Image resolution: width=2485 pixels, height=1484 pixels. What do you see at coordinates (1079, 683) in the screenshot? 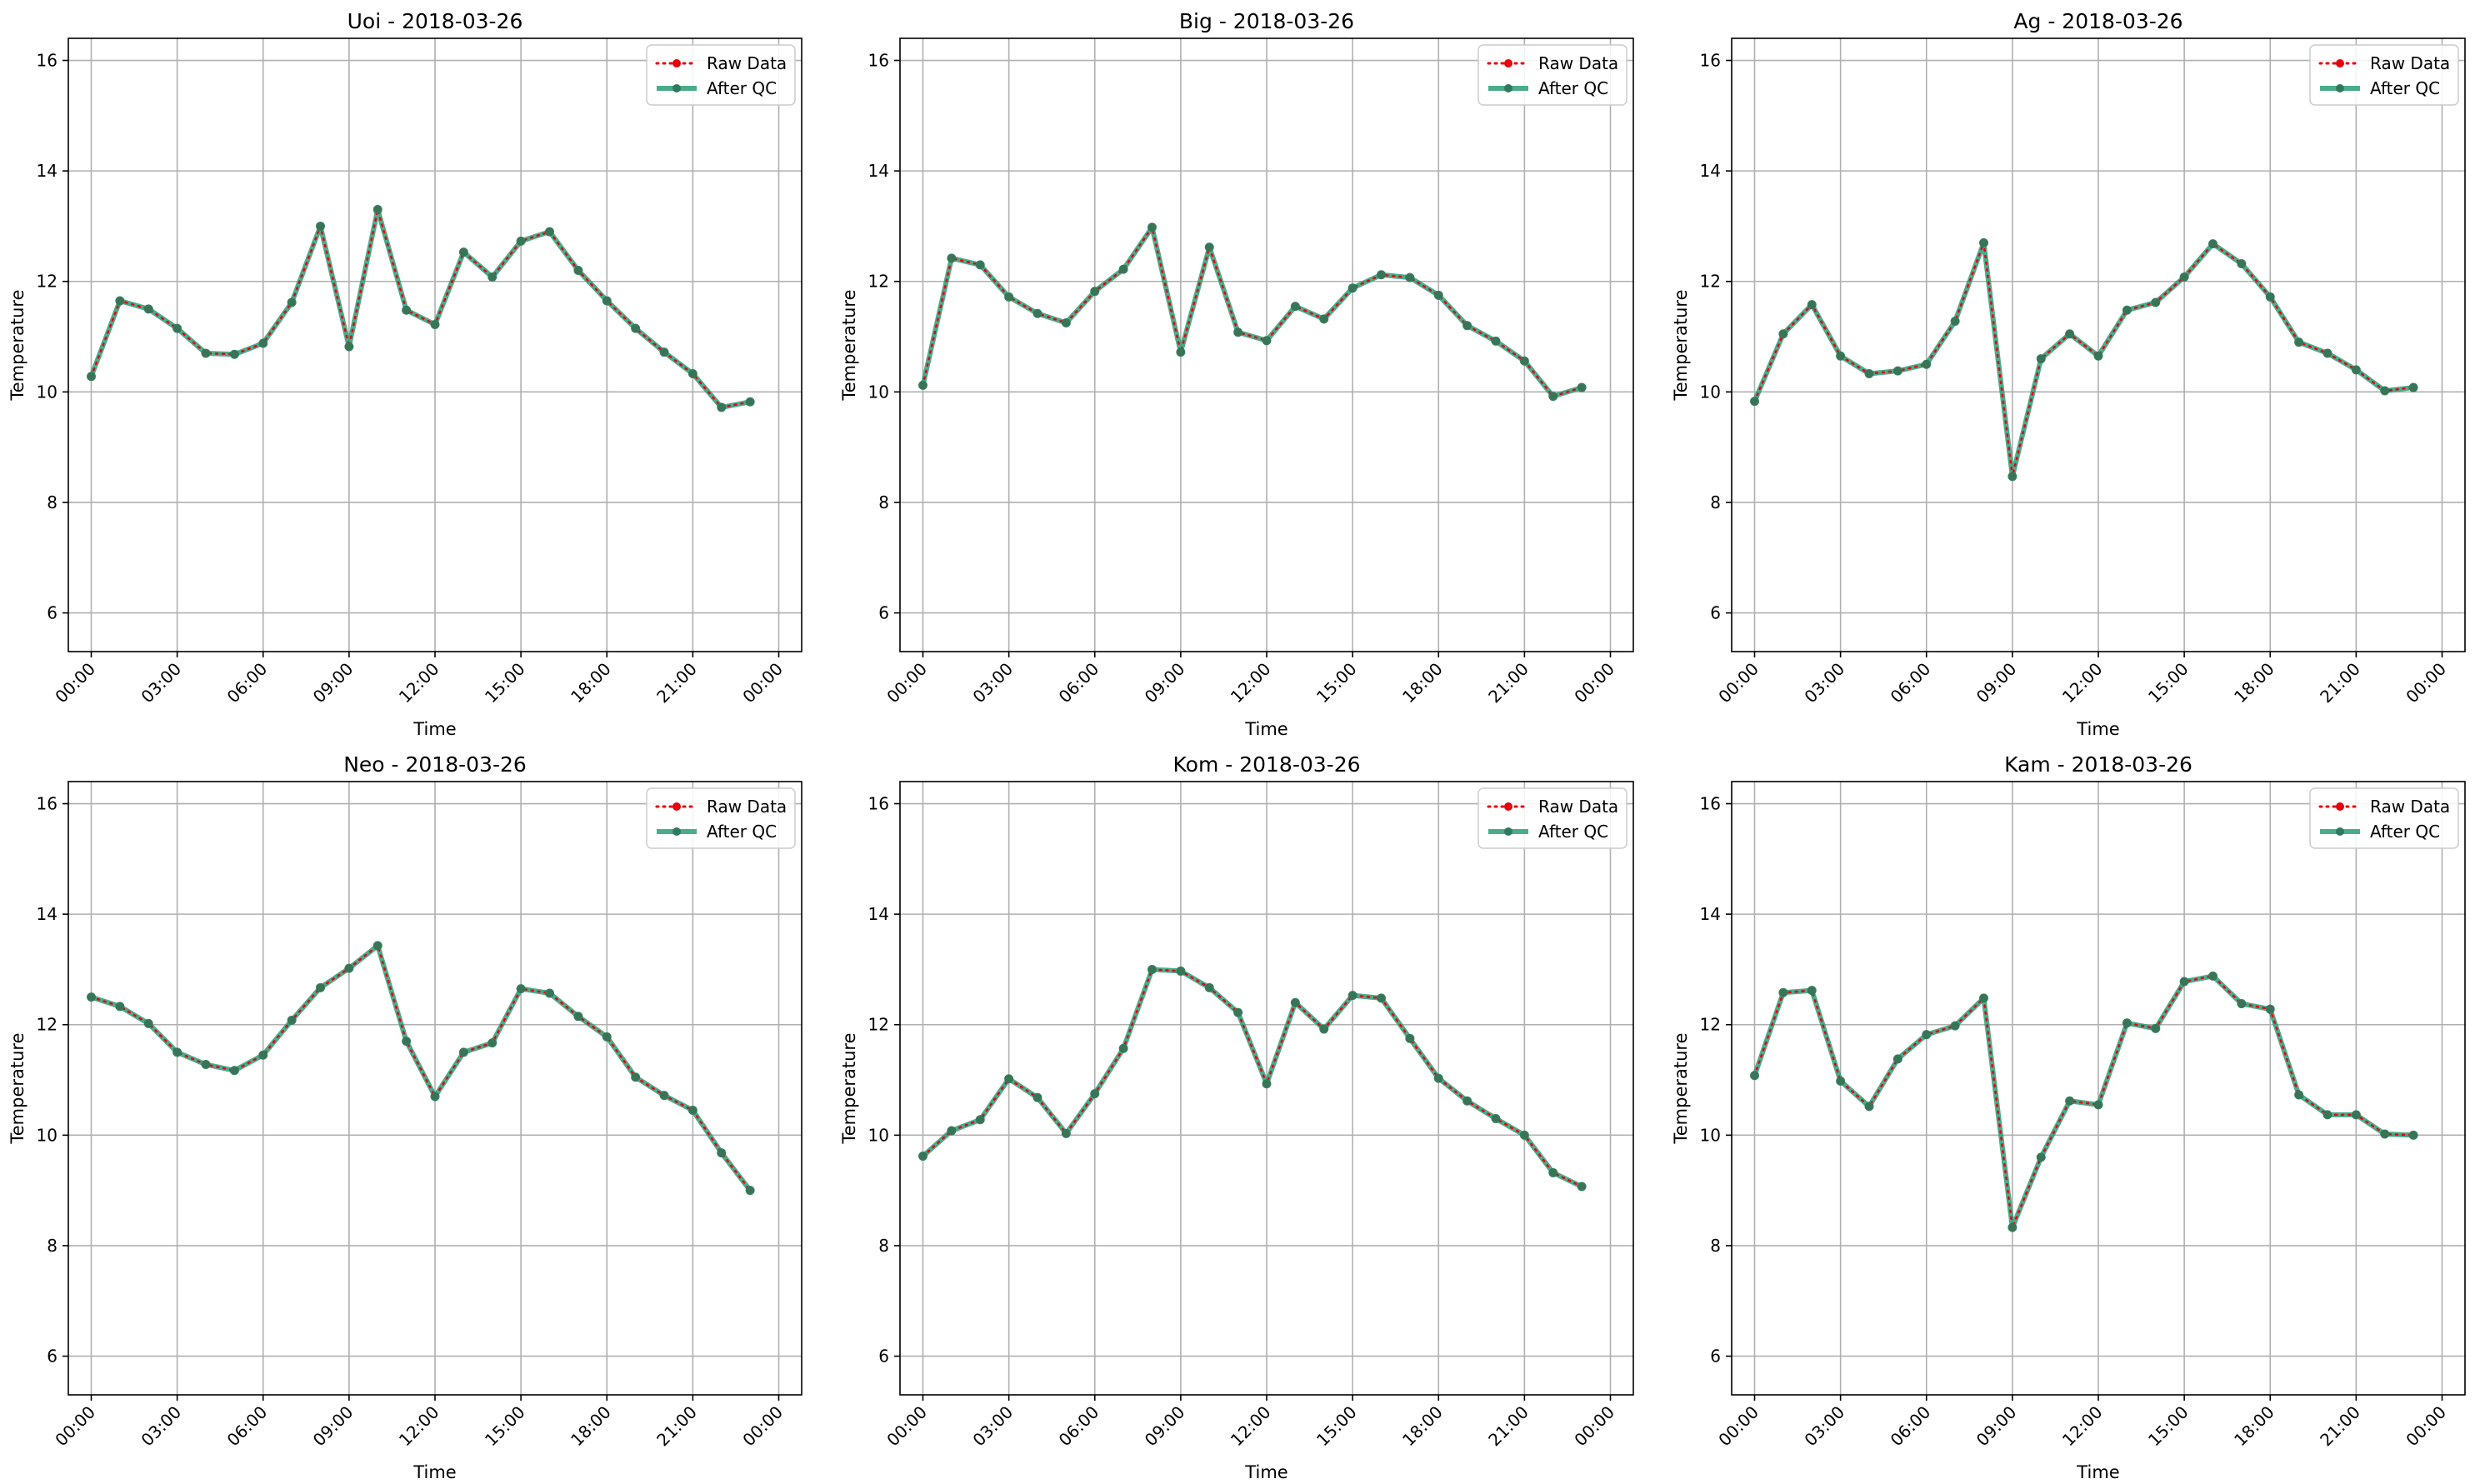
I see `x-tick-label: 06:00` at bounding box center [1079, 683].